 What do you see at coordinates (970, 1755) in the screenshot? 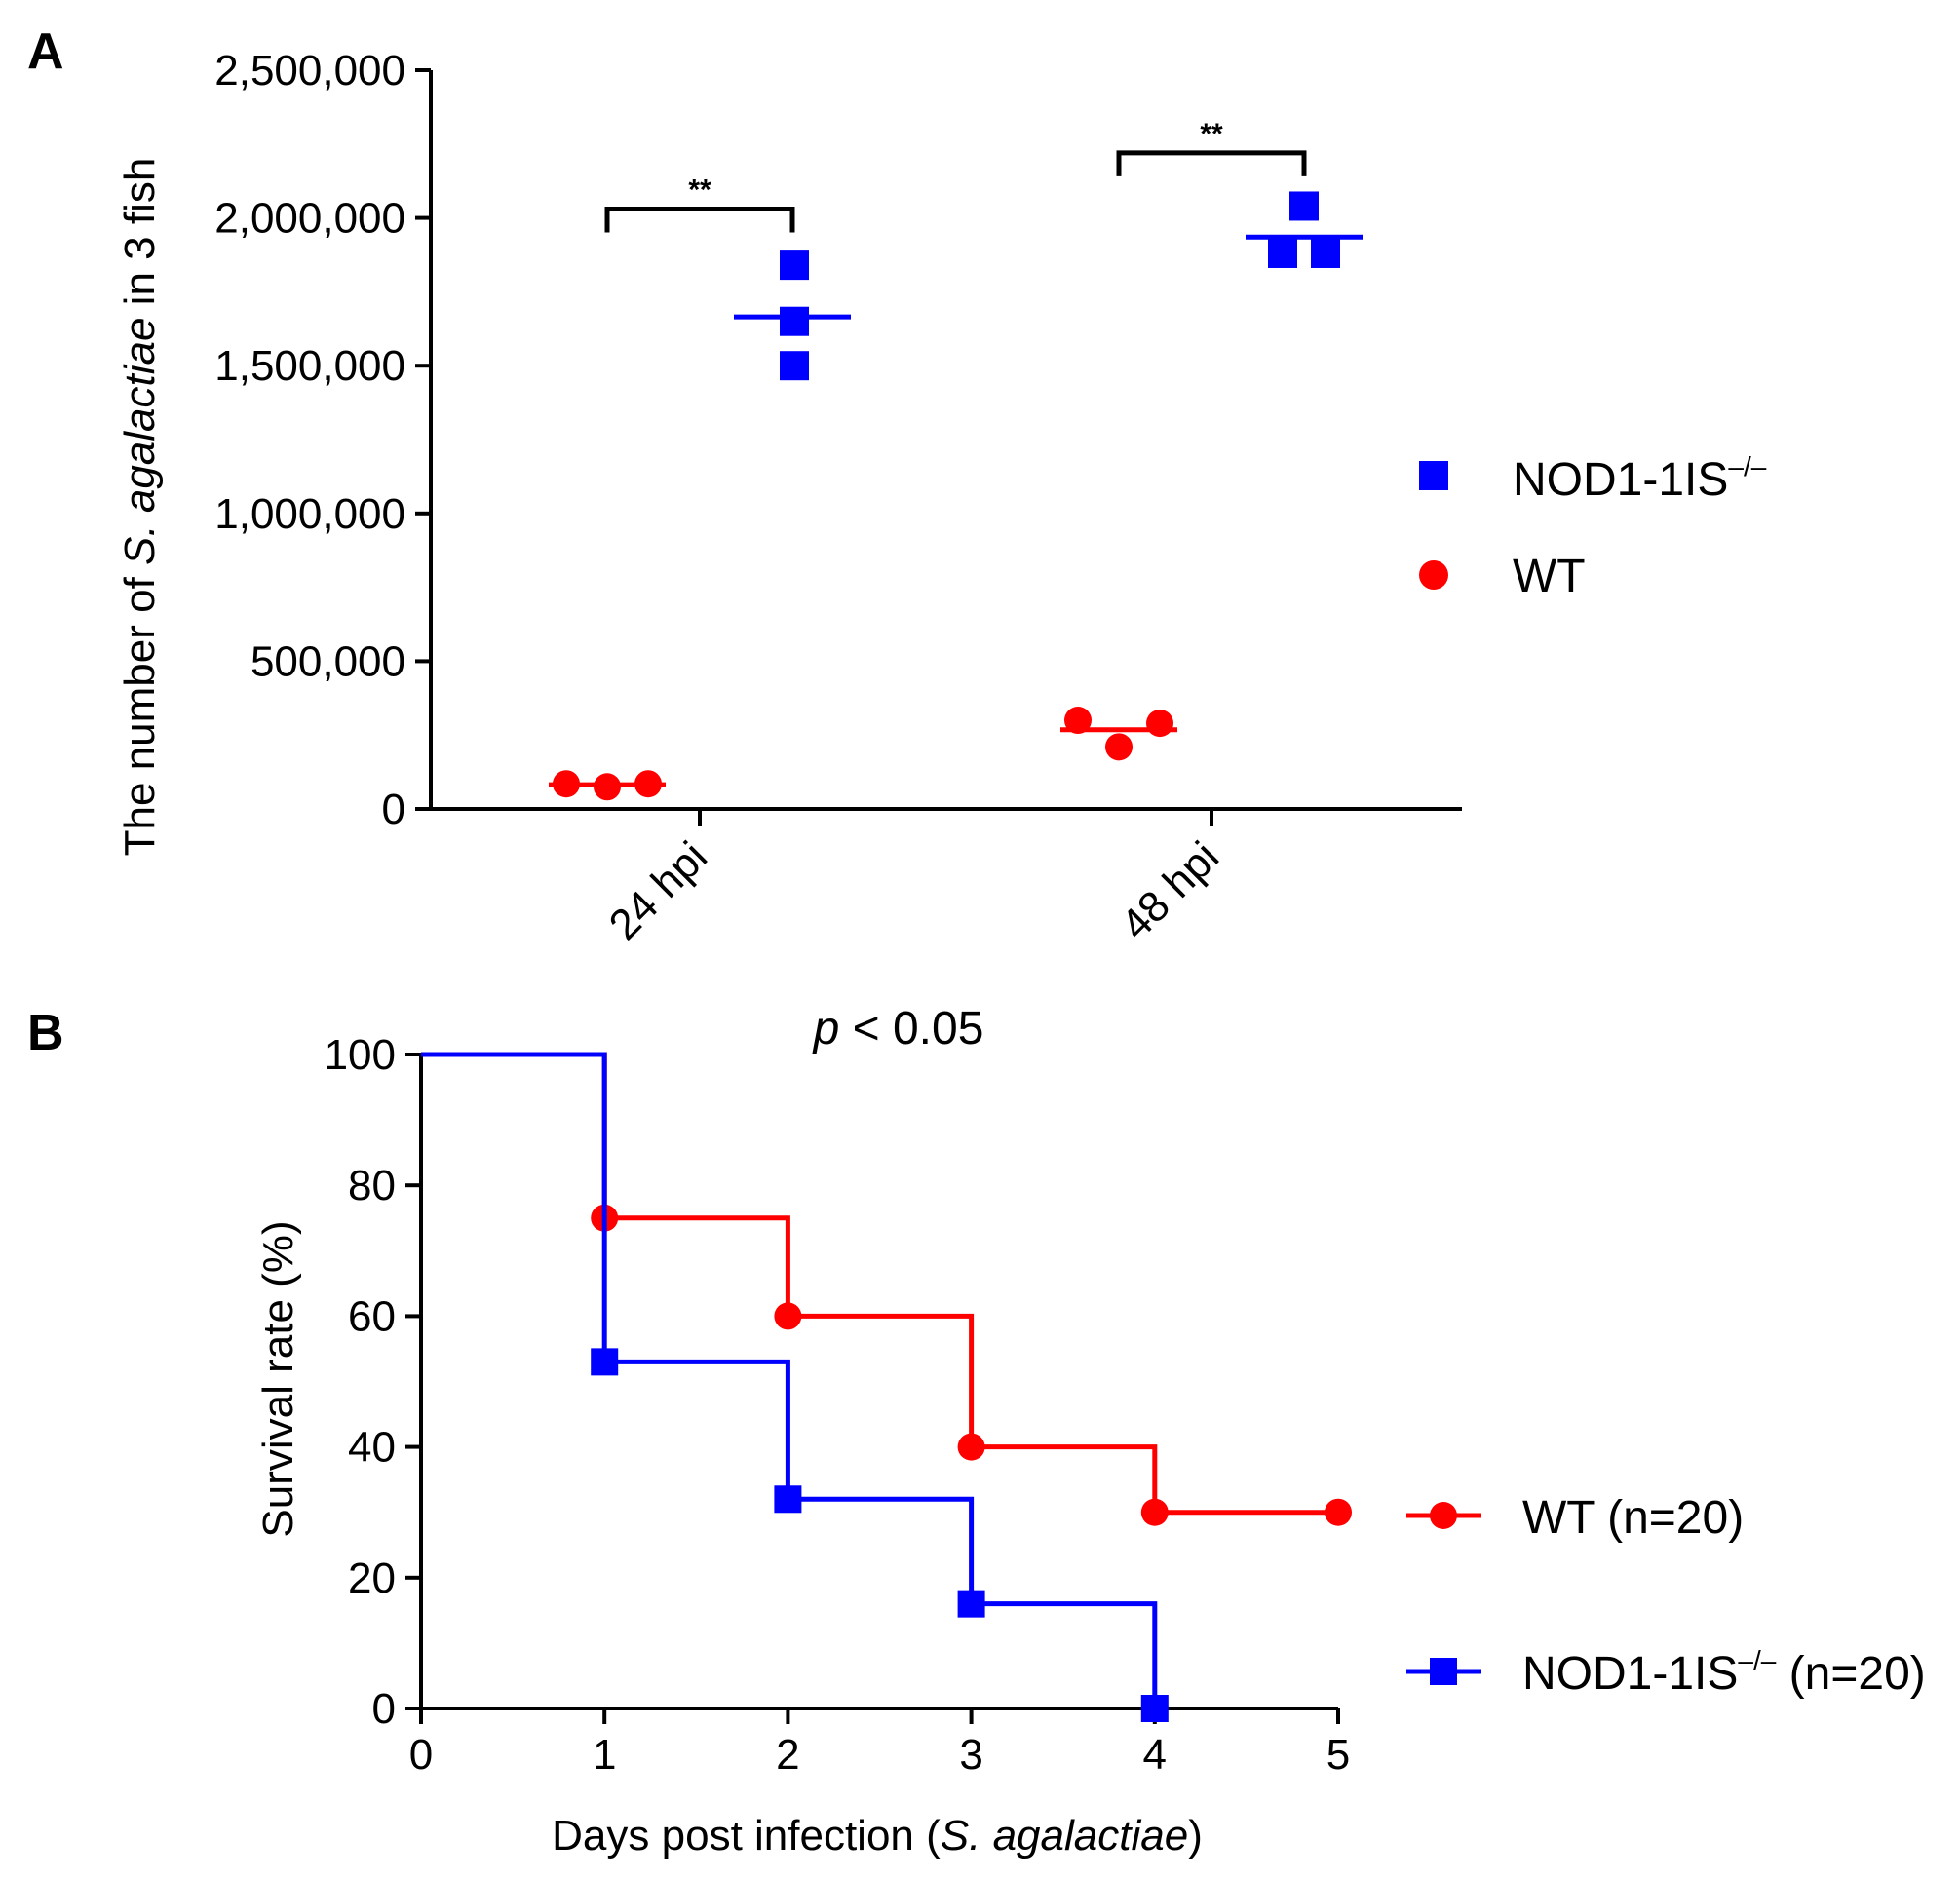
I see `x-tick-label: 3` at bounding box center [970, 1755].